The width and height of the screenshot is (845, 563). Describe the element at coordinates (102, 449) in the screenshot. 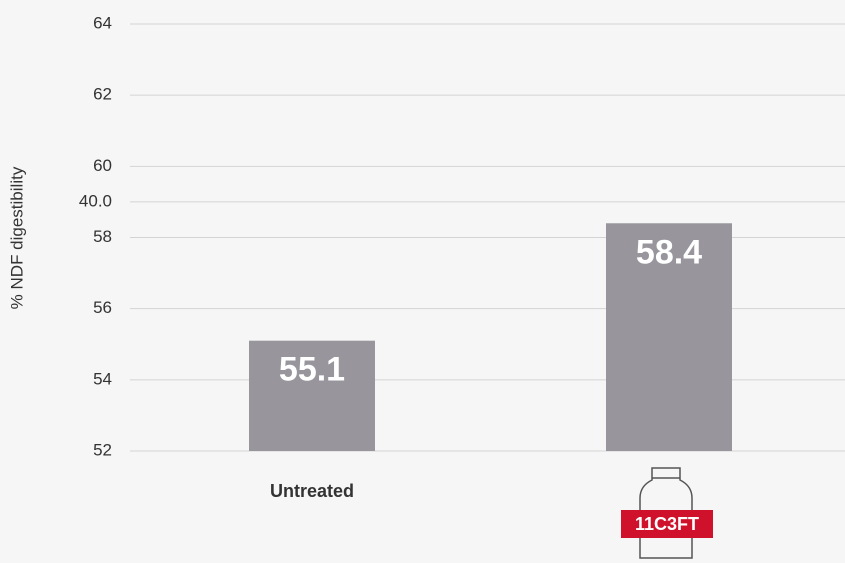

I see `y-tick-label: 52` at that location.